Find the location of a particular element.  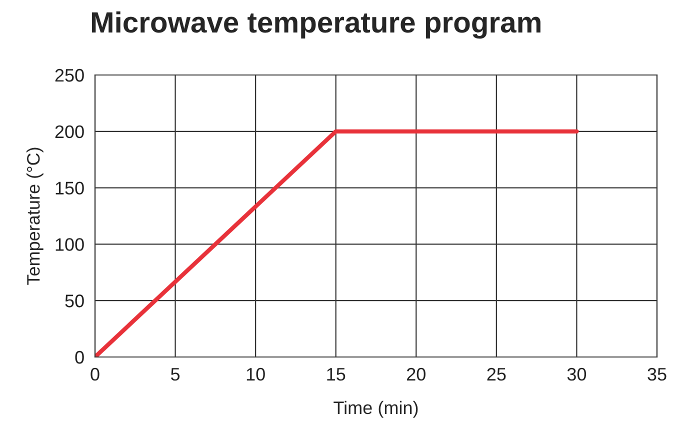

y-tick-label: 100 is located at coordinates (70, 244).